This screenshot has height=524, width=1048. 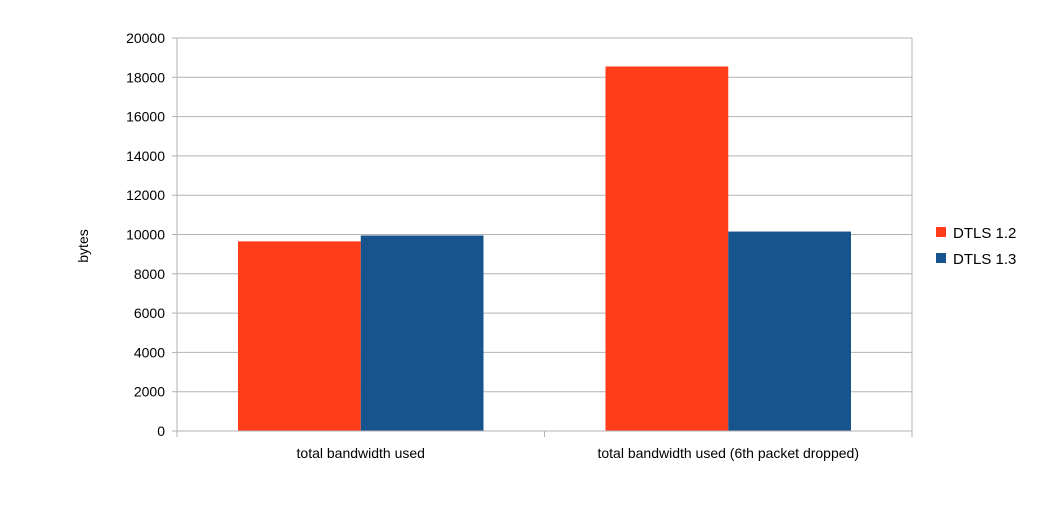 What do you see at coordinates (361, 453) in the screenshot?
I see `x-tick-label: total bandwidth used` at bounding box center [361, 453].